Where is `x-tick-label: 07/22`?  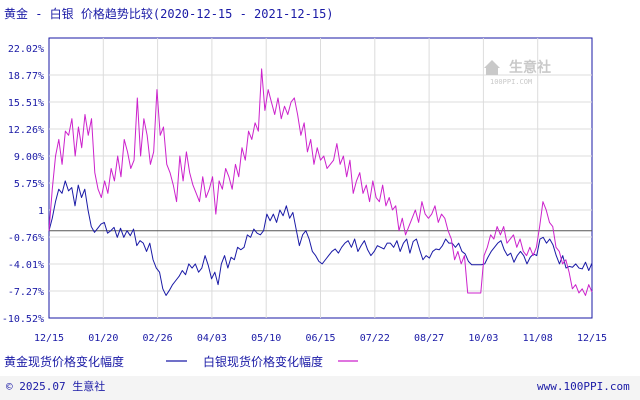 x-tick-label: 07/22 is located at coordinates (375, 338).